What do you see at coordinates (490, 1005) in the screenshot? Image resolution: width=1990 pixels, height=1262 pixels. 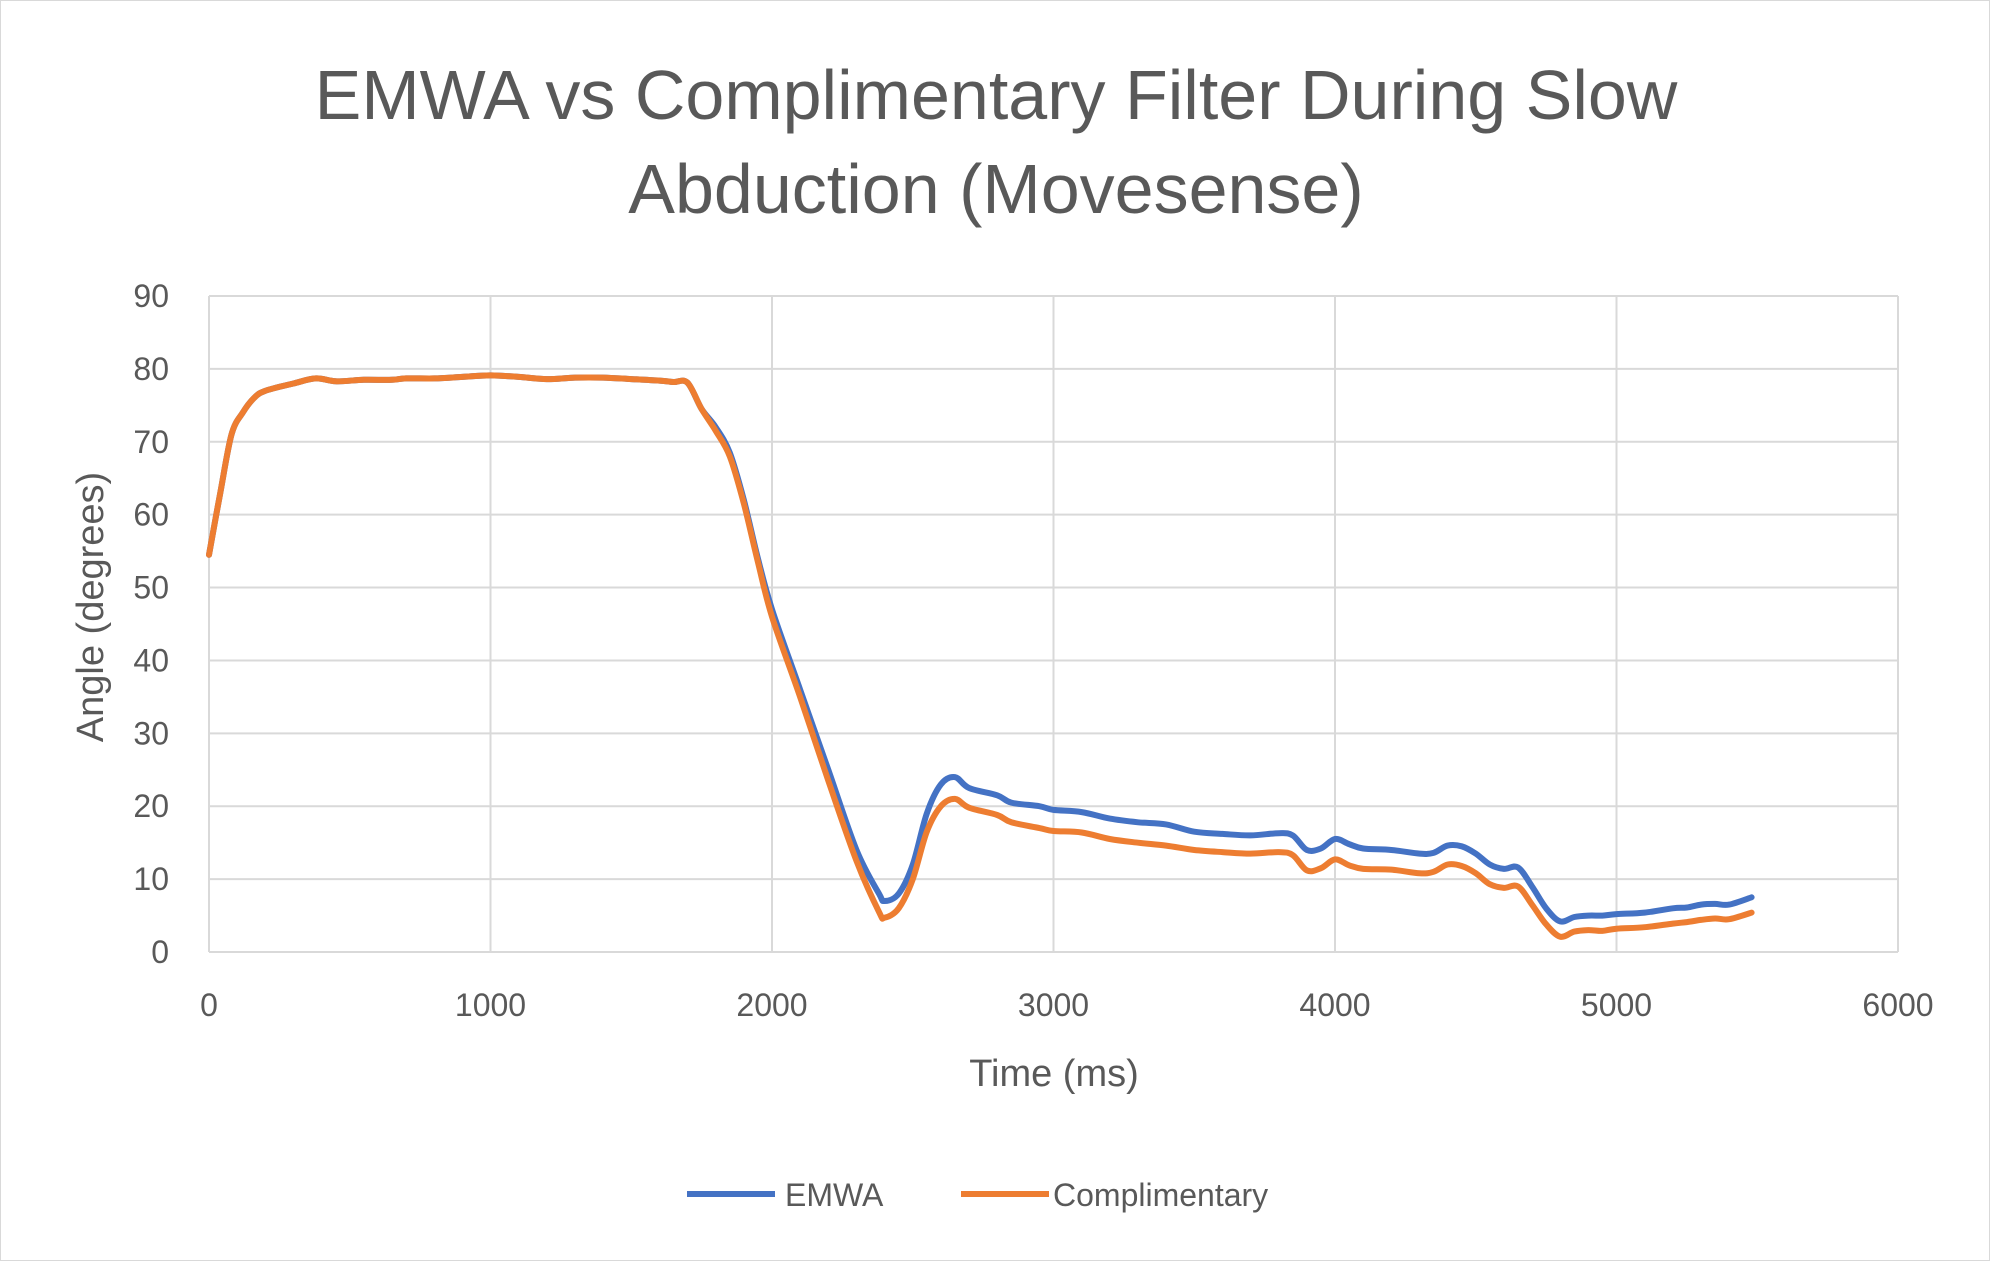 I see `x-tick-label: 1000` at bounding box center [490, 1005].